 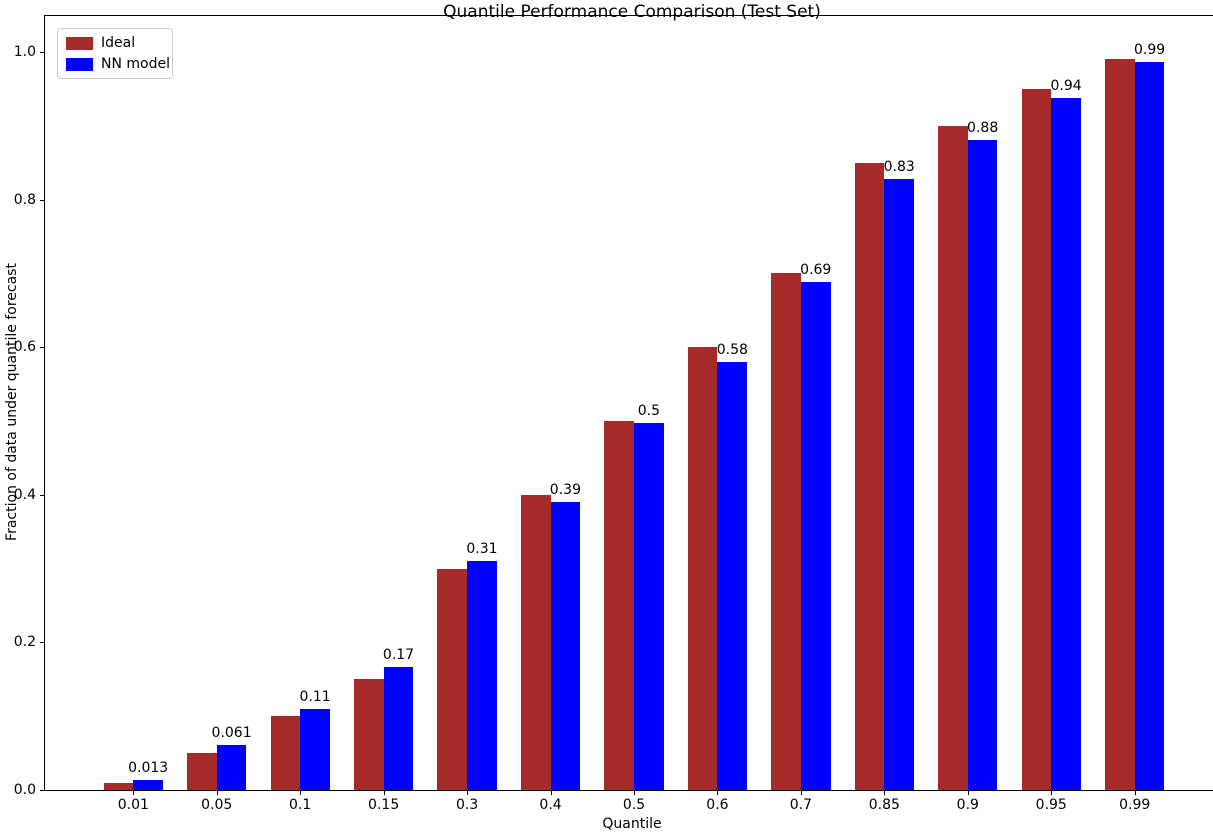 I want to click on bar-nn-model-0.01, so click(x=148, y=785).